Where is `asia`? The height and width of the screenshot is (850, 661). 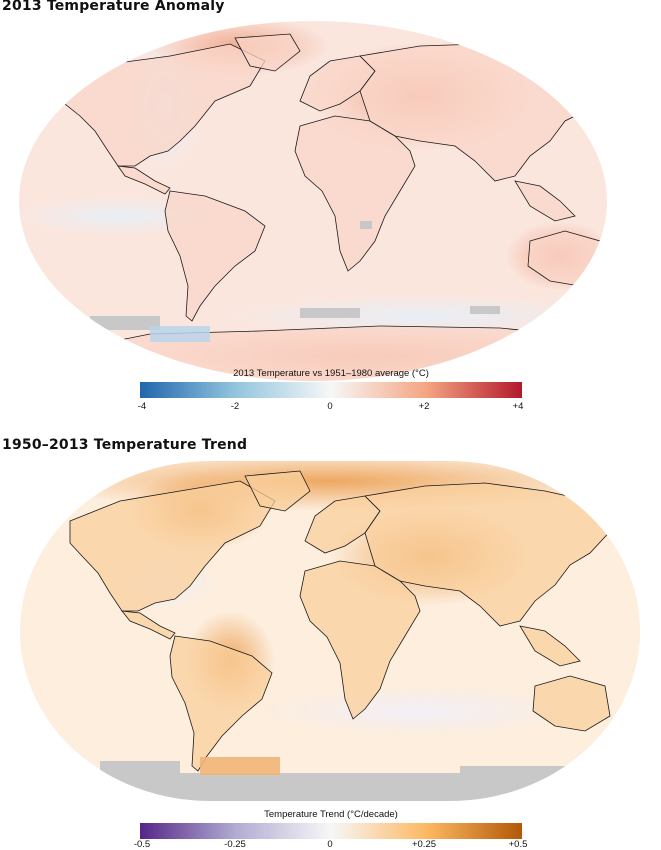 asia is located at coordinates (490, 554).